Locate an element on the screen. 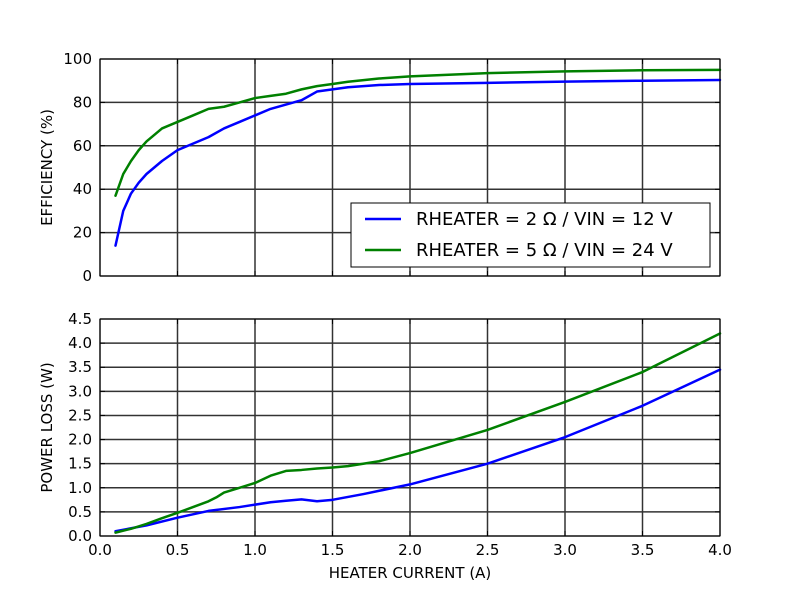 The width and height of the screenshot is (800, 601). efficiency-ytick-label: 0 is located at coordinates (87, 276).